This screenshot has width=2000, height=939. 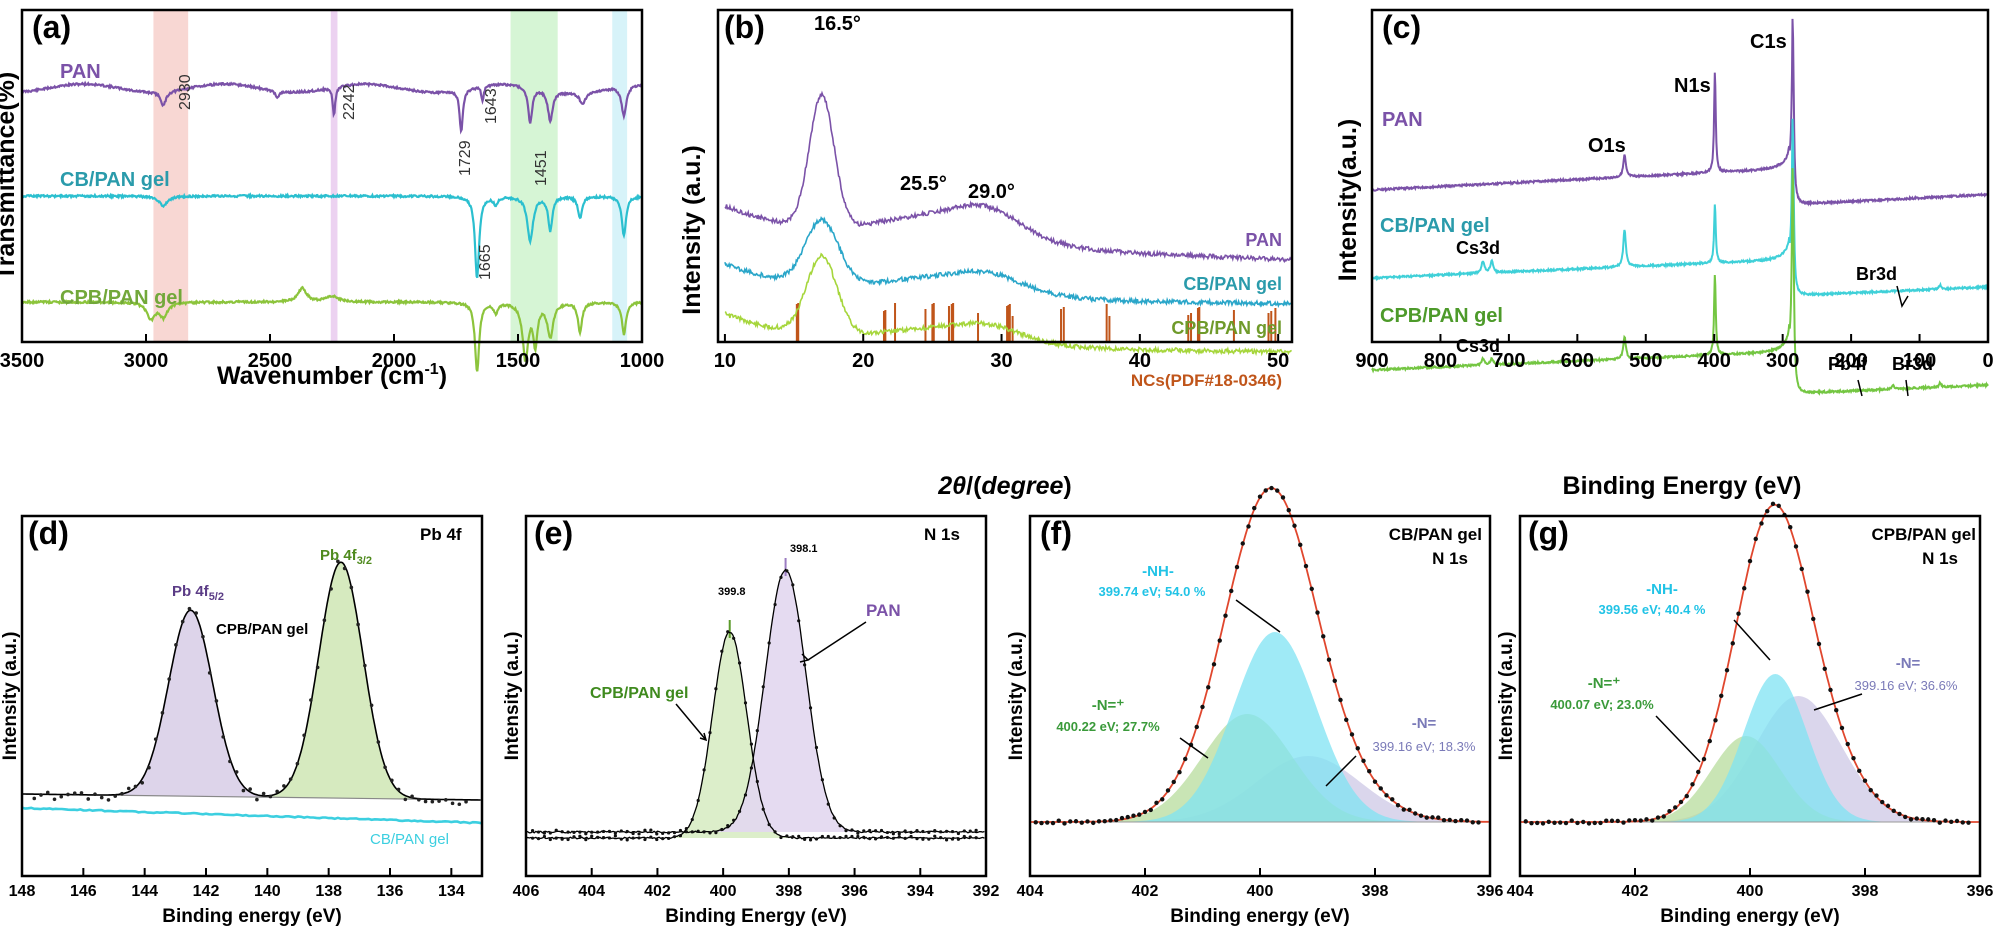 What do you see at coordinates (1940, 558) in the screenshot?
I see `panel-g-title-2: N 1s` at bounding box center [1940, 558].